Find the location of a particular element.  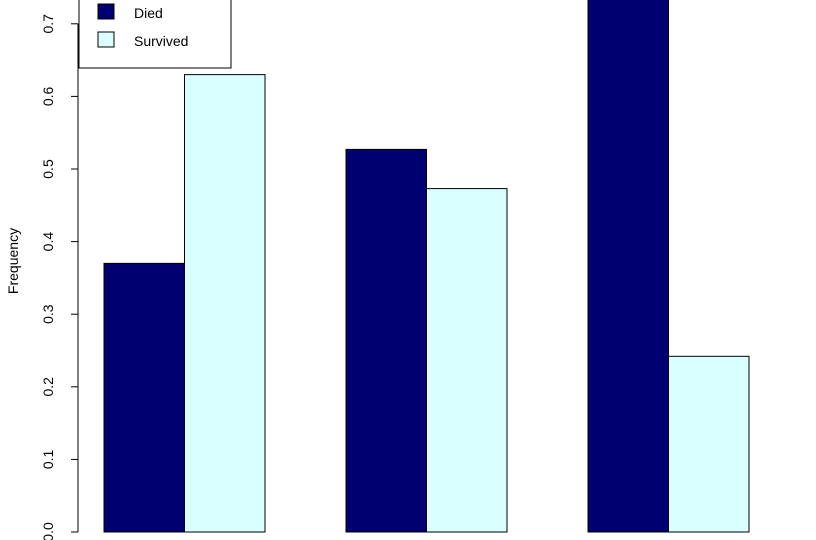

y-axis-label: Frequency is located at coordinates (13, 261).